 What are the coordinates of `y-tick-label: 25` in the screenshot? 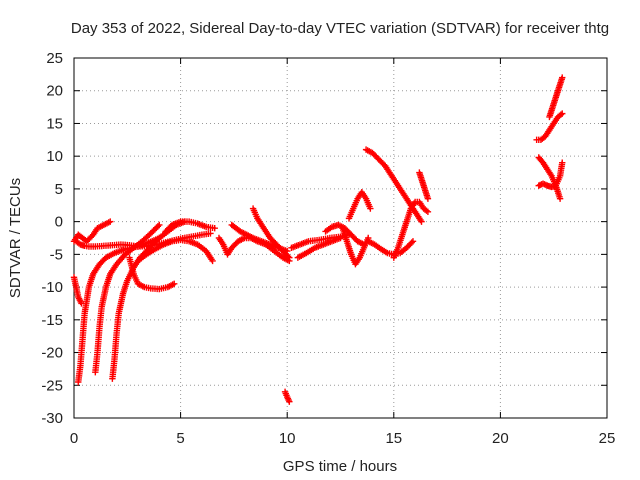 It's located at (54, 58).